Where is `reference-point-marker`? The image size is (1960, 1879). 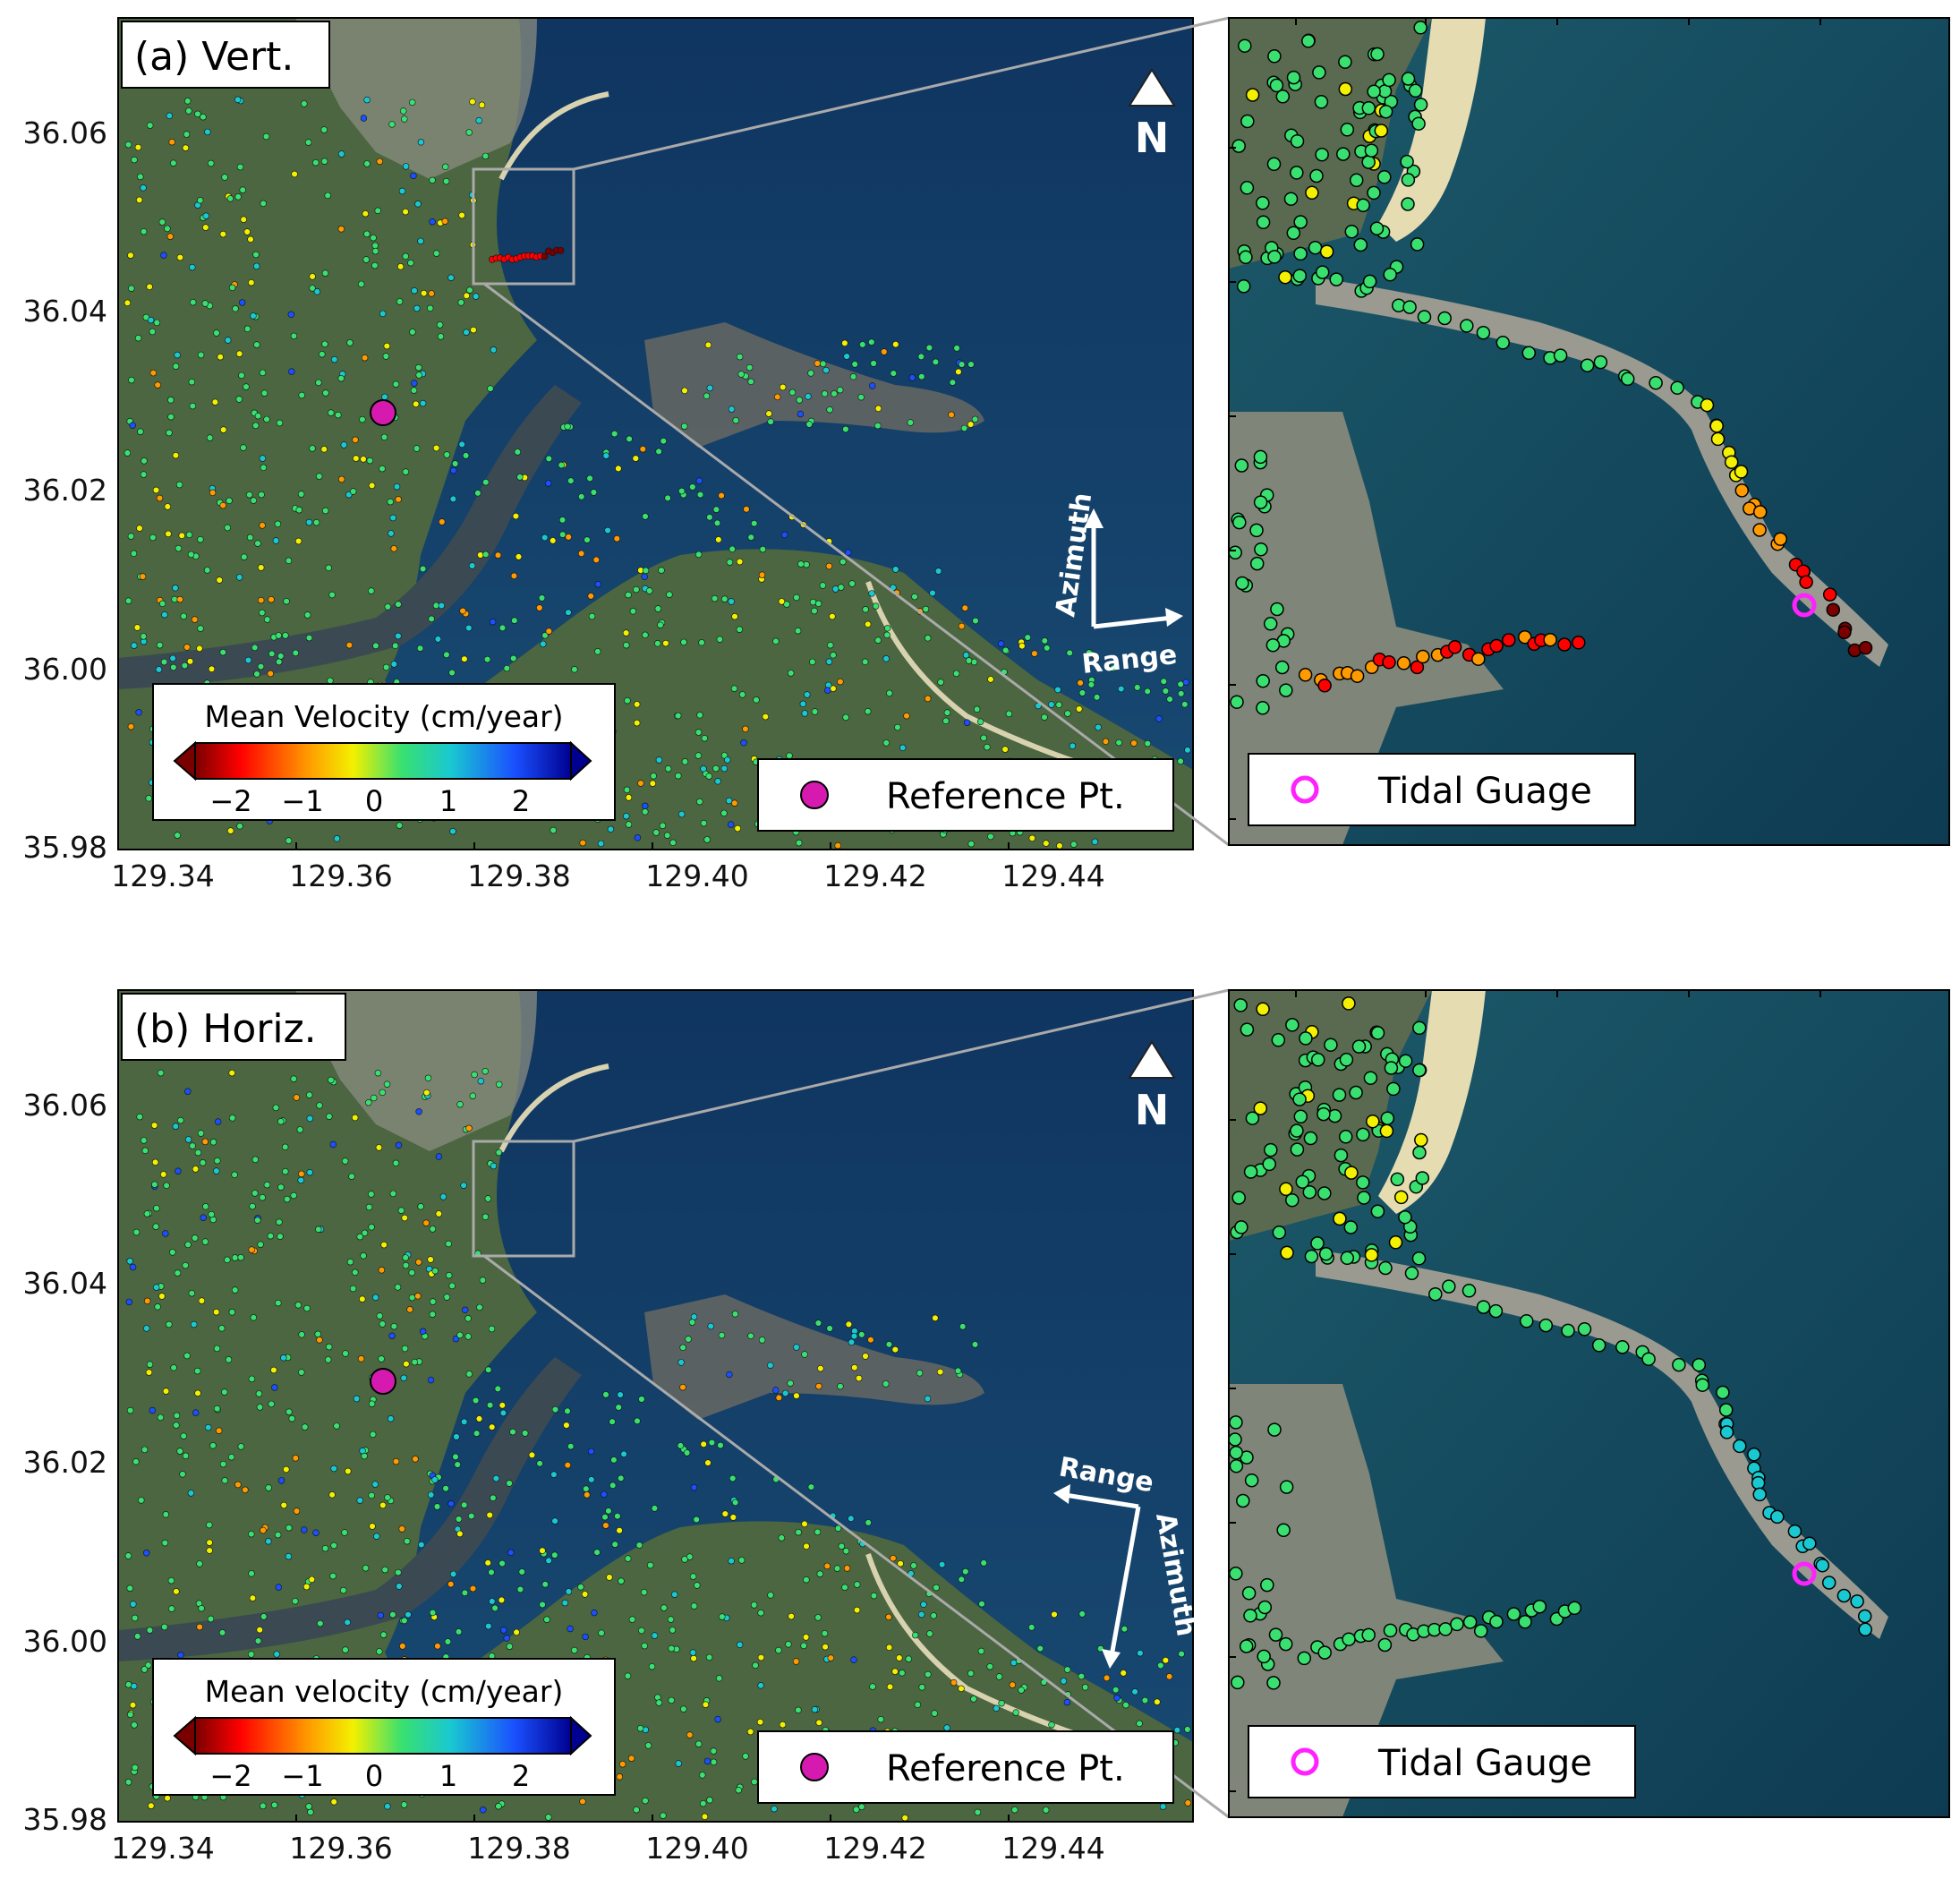
reference-point-marker is located at coordinates (383, 412).